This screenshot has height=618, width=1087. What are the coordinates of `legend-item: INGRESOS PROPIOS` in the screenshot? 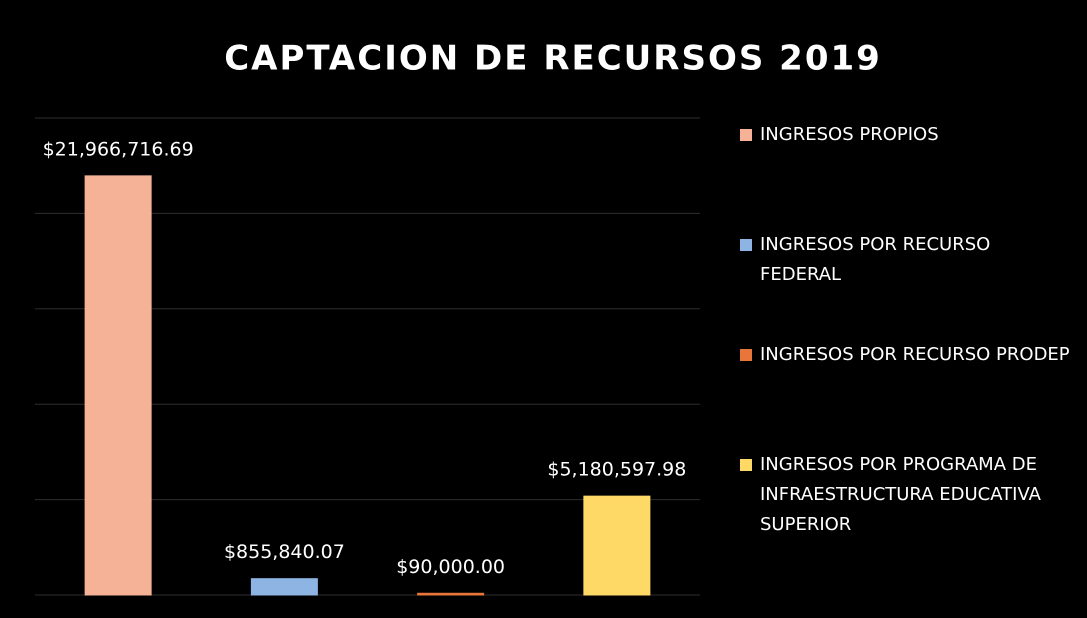 It's located at (905, 135).